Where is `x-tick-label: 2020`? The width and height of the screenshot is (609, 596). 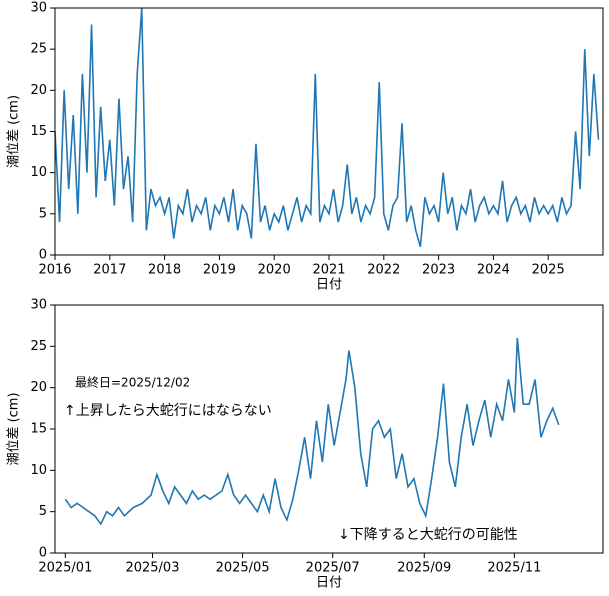 x-tick-label: 2020 is located at coordinates (274, 270).